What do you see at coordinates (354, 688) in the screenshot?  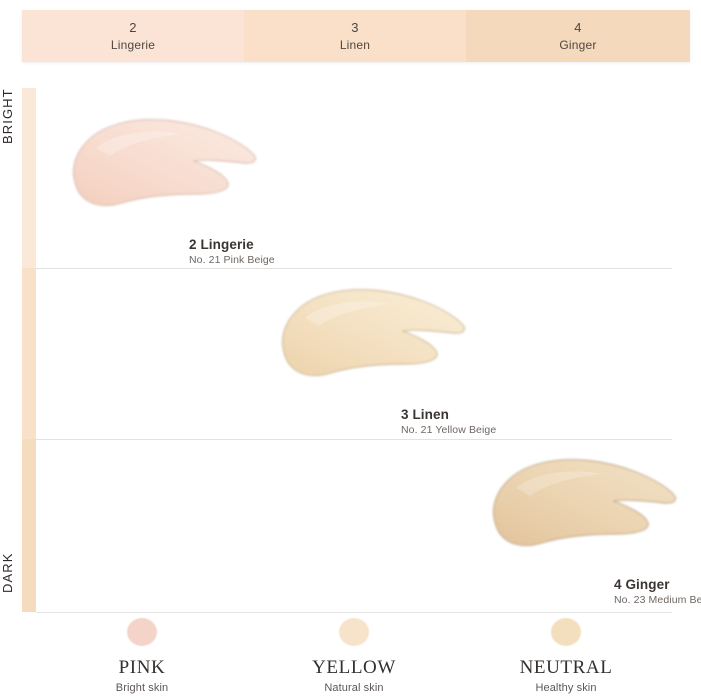 I see `legend-subtitle: Natural skin` at bounding box center [354, 688].